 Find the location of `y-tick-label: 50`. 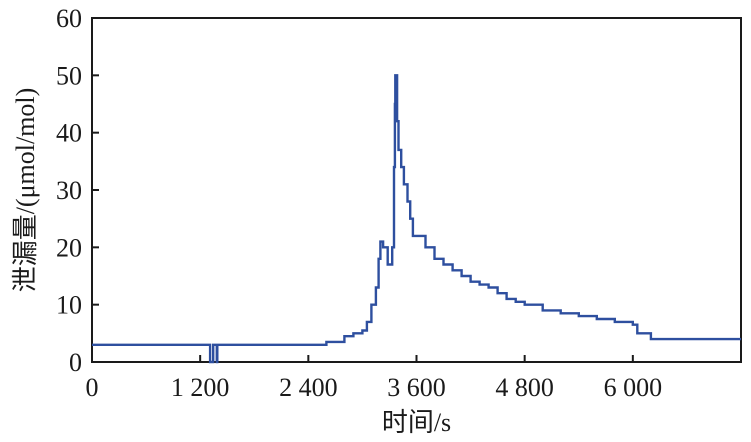

y-tick-label: 50 is located at coordinates (69, 75).